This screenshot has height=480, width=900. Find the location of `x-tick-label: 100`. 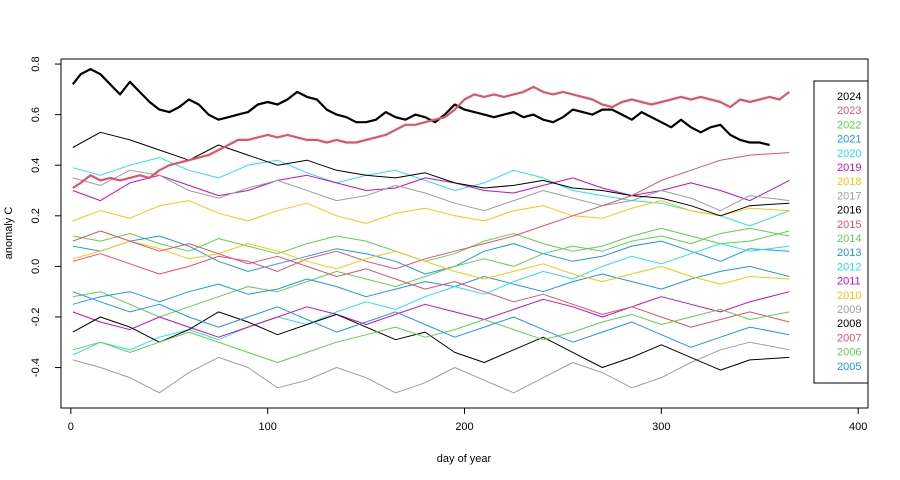

x-tick-label: 100 is located at coordinates (267, 427).